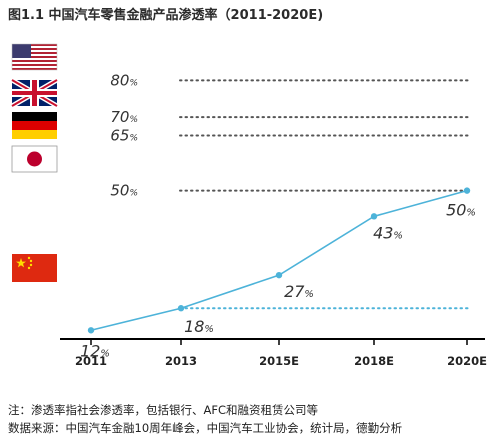  Describe the element at coordinates (388, 232) in the screenshot. I see `data-label: 43%` at that location.